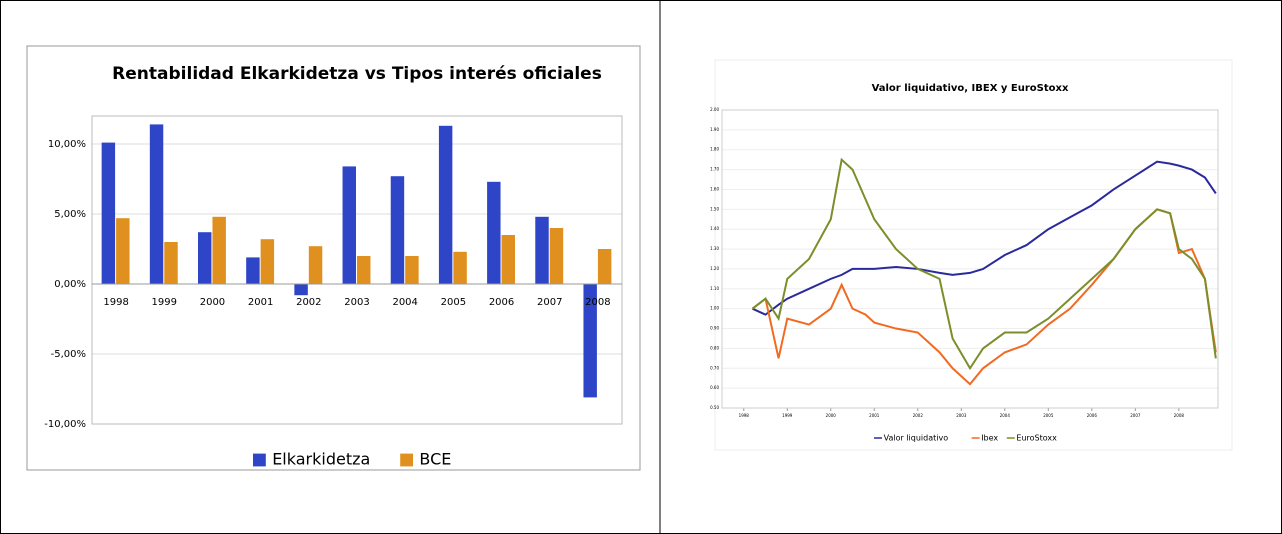 The image size is (1282, 534). Describe the element at coordinates (714, 109) in the screenshot. I see `y-tick-label: 2.00` at that location.